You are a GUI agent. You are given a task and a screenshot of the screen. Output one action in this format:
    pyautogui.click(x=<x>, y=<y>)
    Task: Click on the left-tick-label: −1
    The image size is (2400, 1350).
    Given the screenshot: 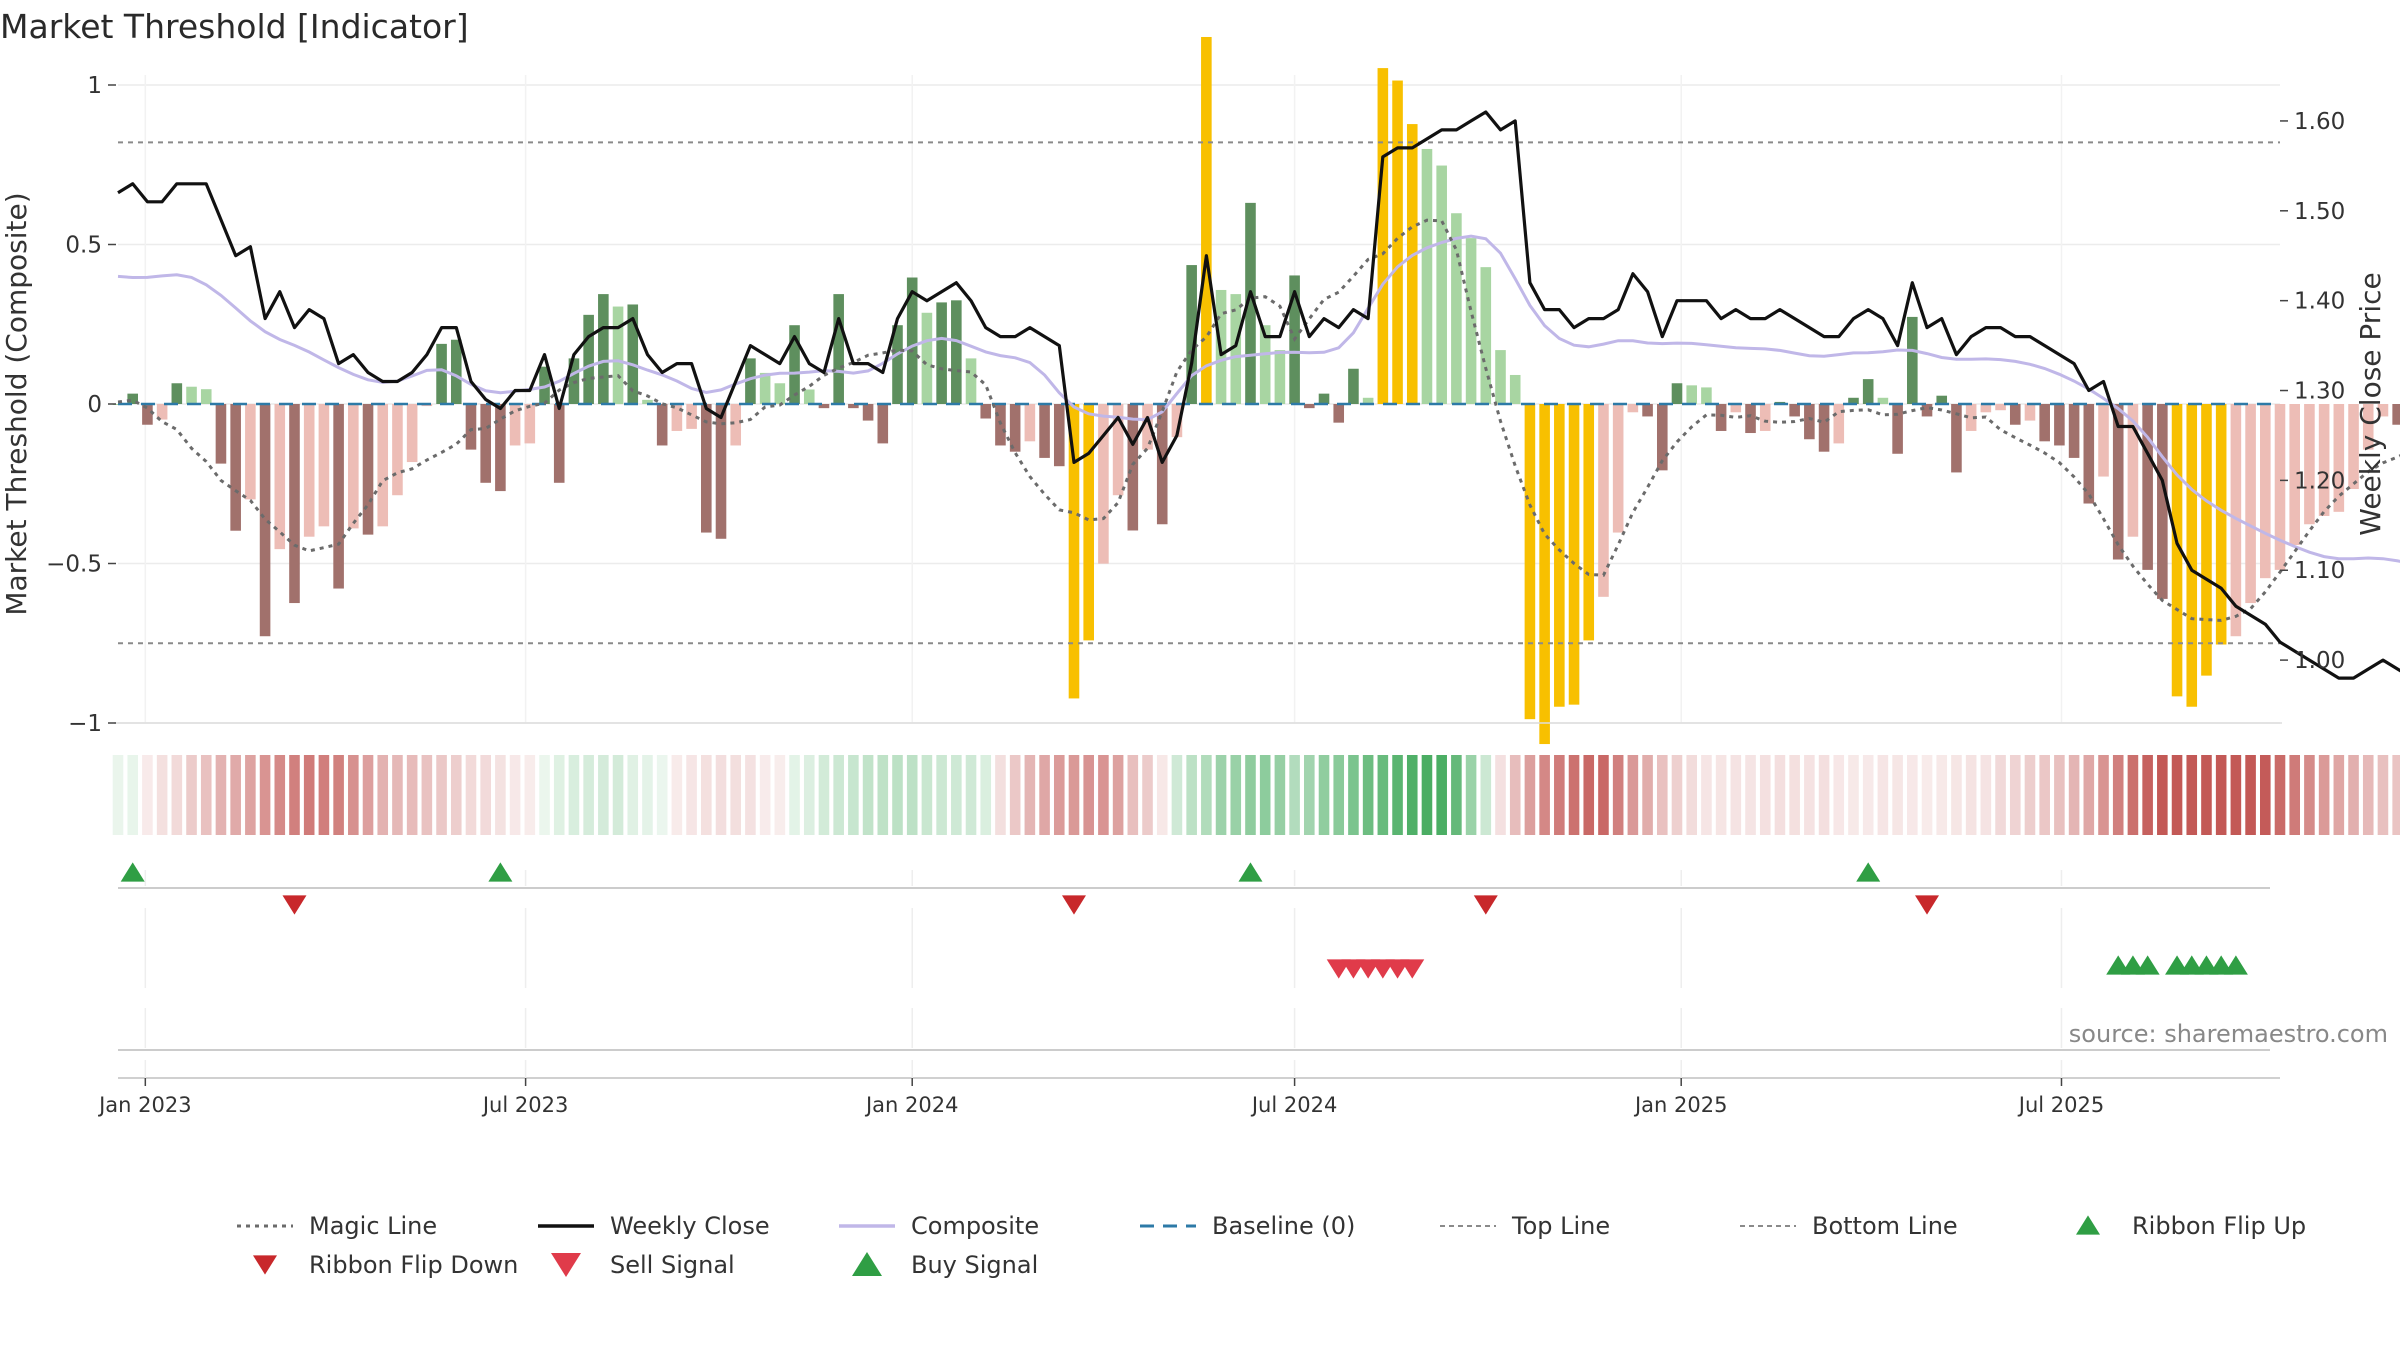 What is the action you would take?
    pyautogui.click(x=85, y=724)
    